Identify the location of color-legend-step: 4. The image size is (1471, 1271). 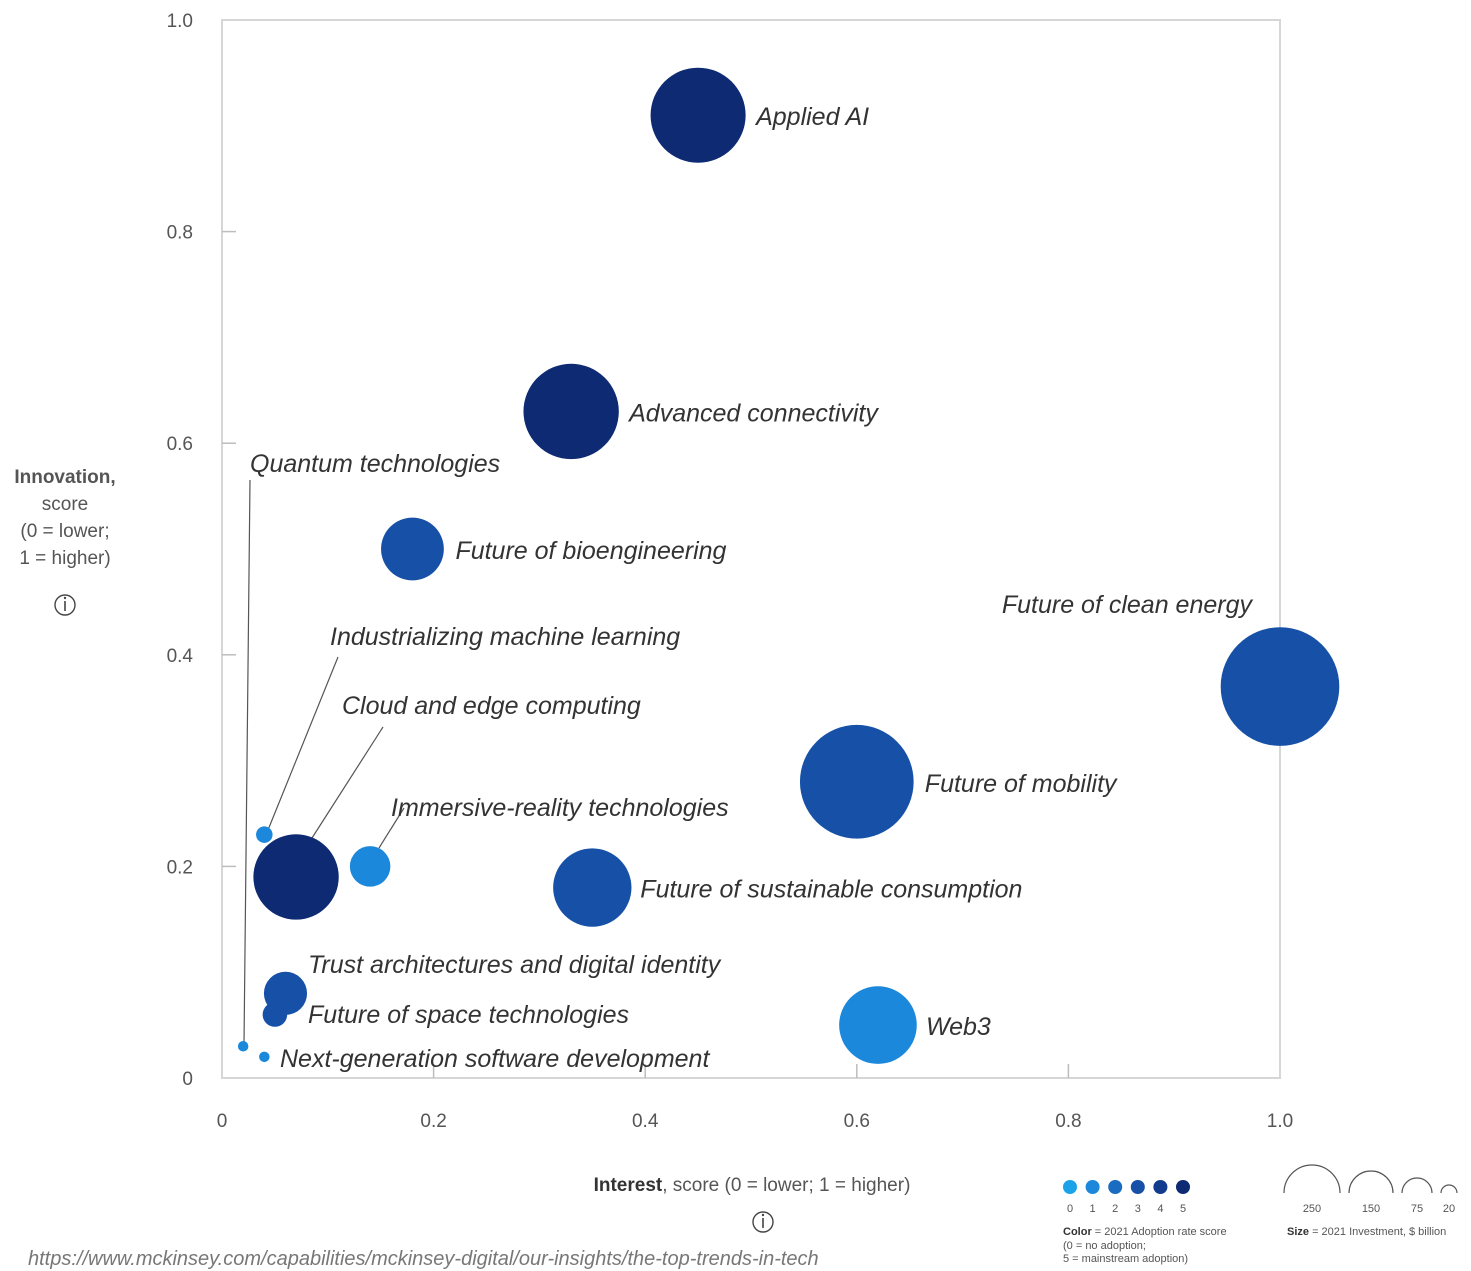
(1160, 1209).